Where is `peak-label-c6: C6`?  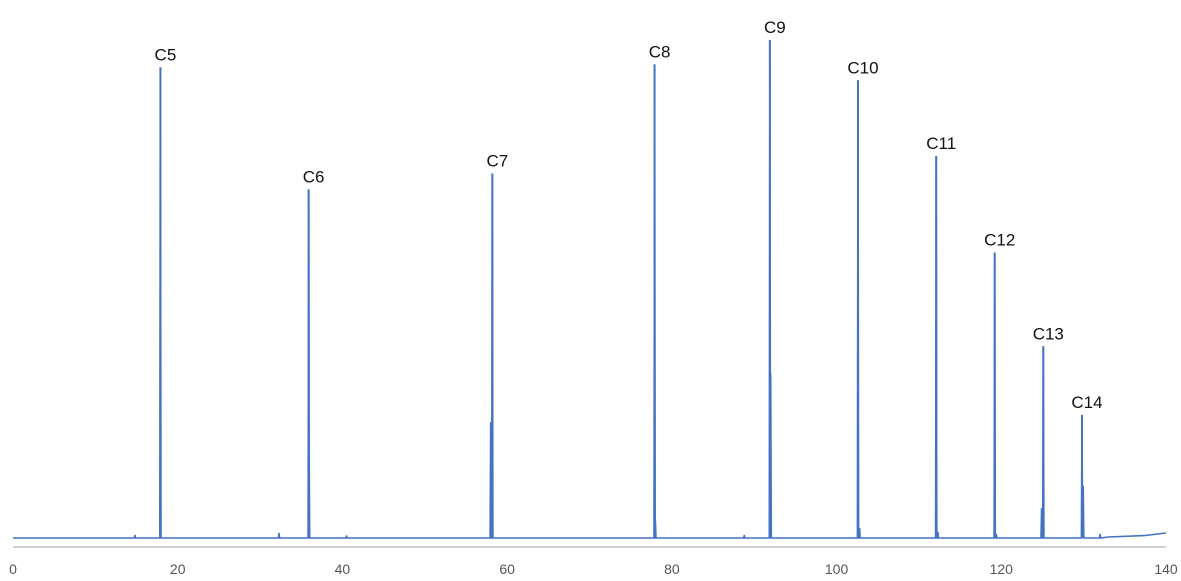 peak-label-c6: C6 is located at coordinates (314, 176).